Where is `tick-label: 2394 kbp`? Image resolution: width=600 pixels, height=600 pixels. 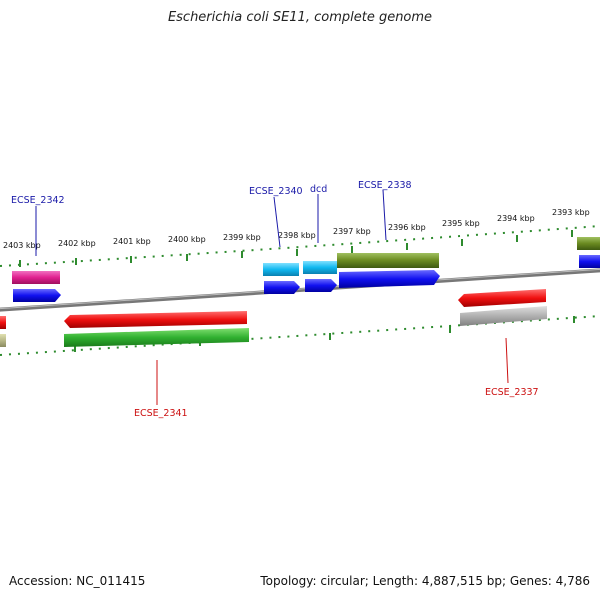
tick-label: 2394 kbp is located at coordinates (516, 218).